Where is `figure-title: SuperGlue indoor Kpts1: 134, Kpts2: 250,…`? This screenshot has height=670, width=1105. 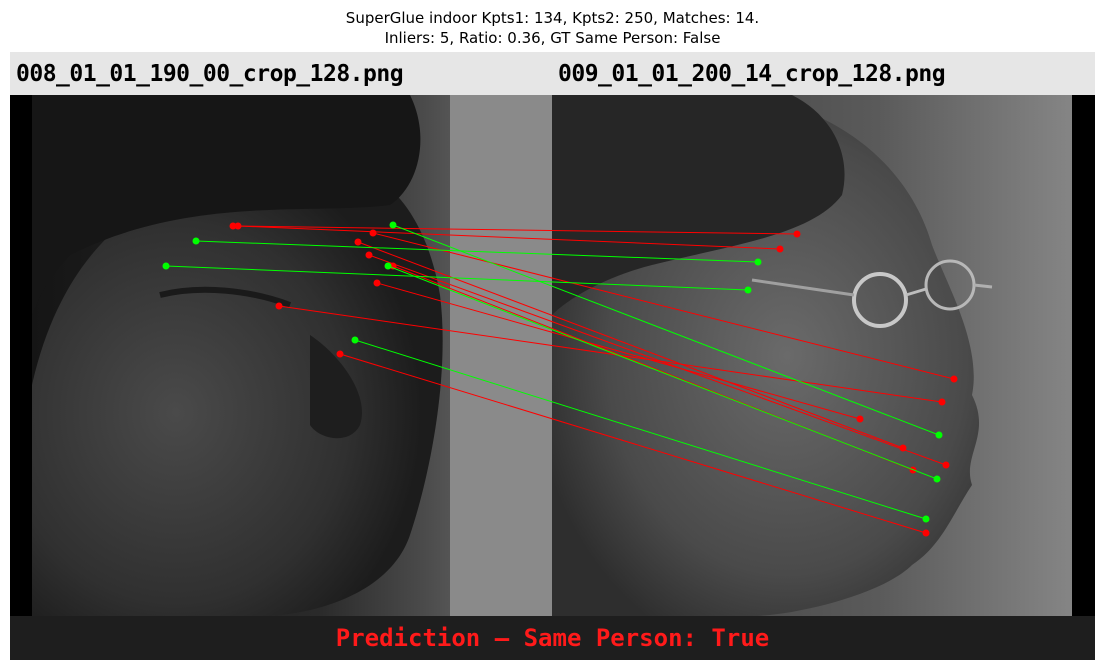
figure-title: SuperGlue indoor Kpts1: 134, Kpts2: 250,… is located at coordinates (552, 28).